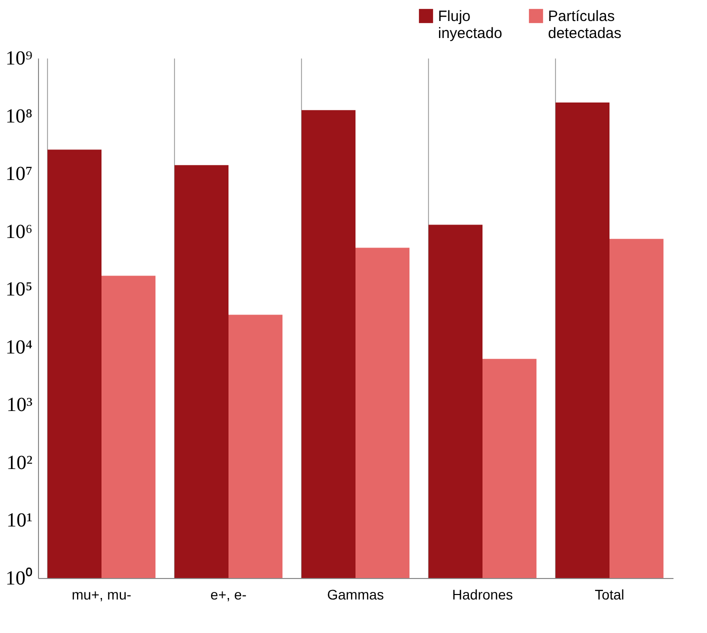 The image size is (707, 633). I want to click on y-tick-label: 10⁸, so click(19, 116).